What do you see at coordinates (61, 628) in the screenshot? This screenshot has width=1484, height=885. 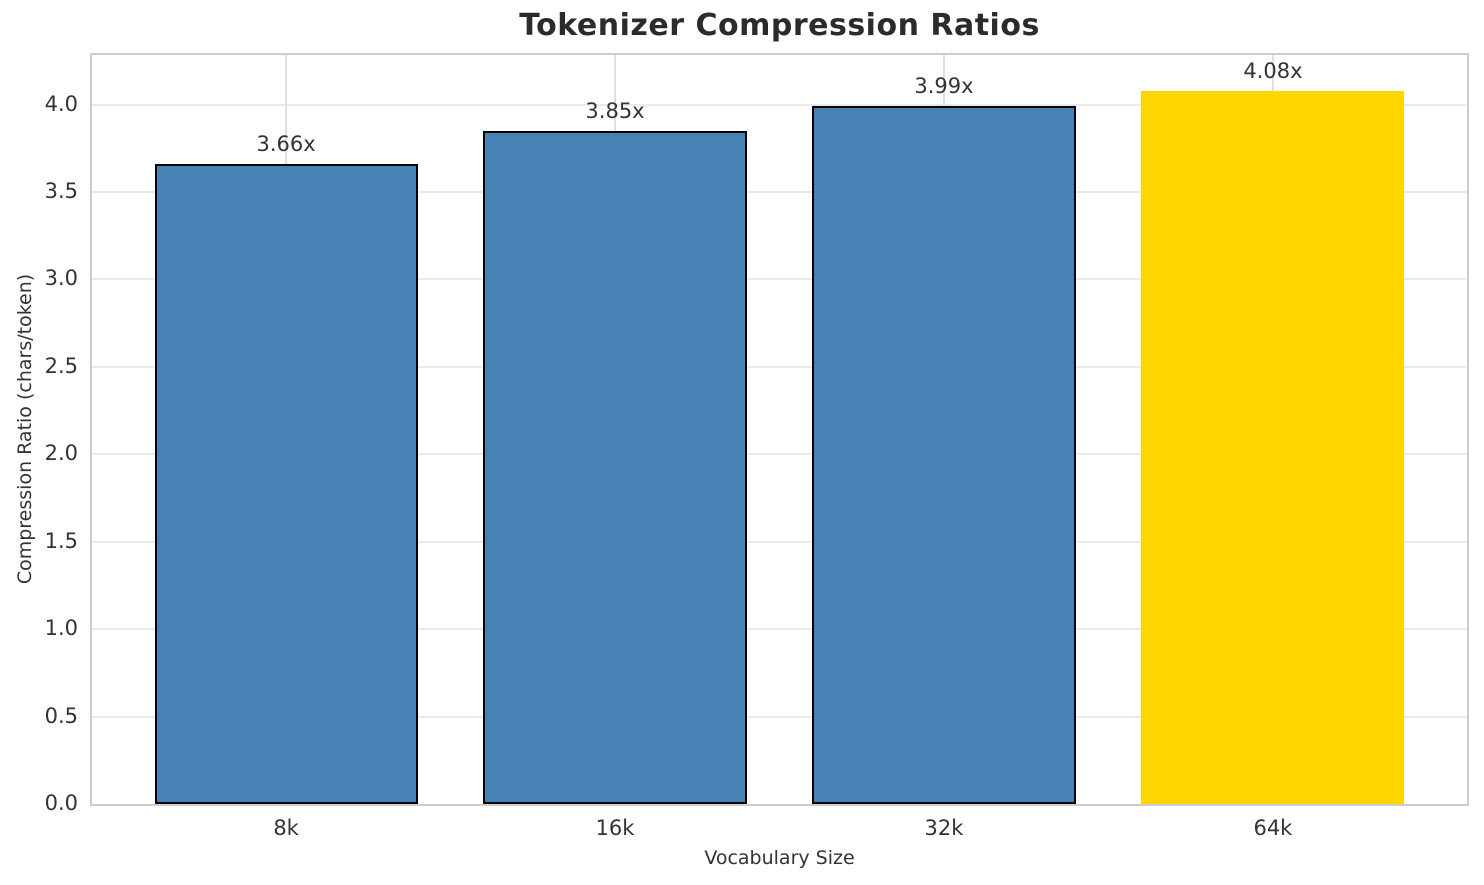 I see `y-tick-label: 1.0` at bounding box center [61, 628].